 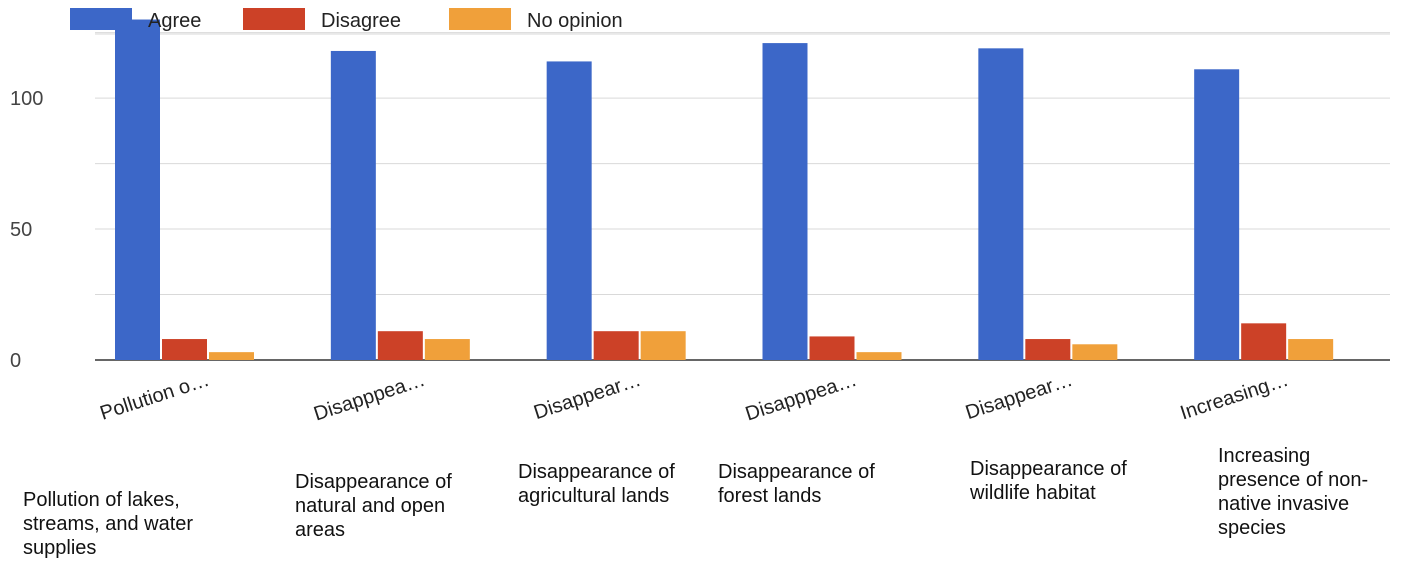 I want to click on legend-label: Agree, so click(x=174, y=21).